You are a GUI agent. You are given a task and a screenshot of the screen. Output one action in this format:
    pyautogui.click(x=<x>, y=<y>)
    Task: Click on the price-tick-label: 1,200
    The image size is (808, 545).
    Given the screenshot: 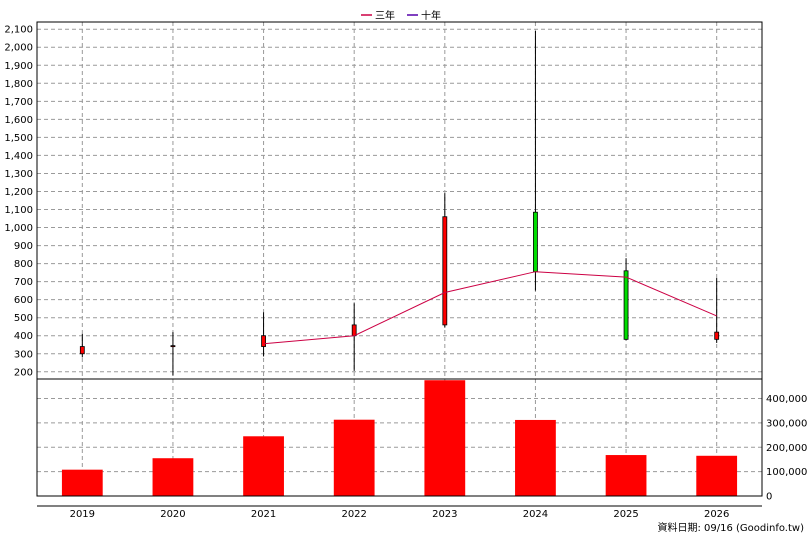 What is the action you would take?
    pyautogui.click(x=18, y=192)
    